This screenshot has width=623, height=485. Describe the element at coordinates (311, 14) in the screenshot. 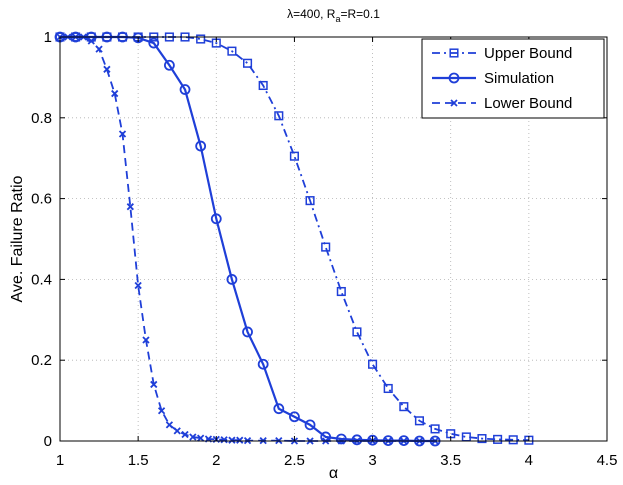

I see `chart-title-main: λ=400, R` at that location.